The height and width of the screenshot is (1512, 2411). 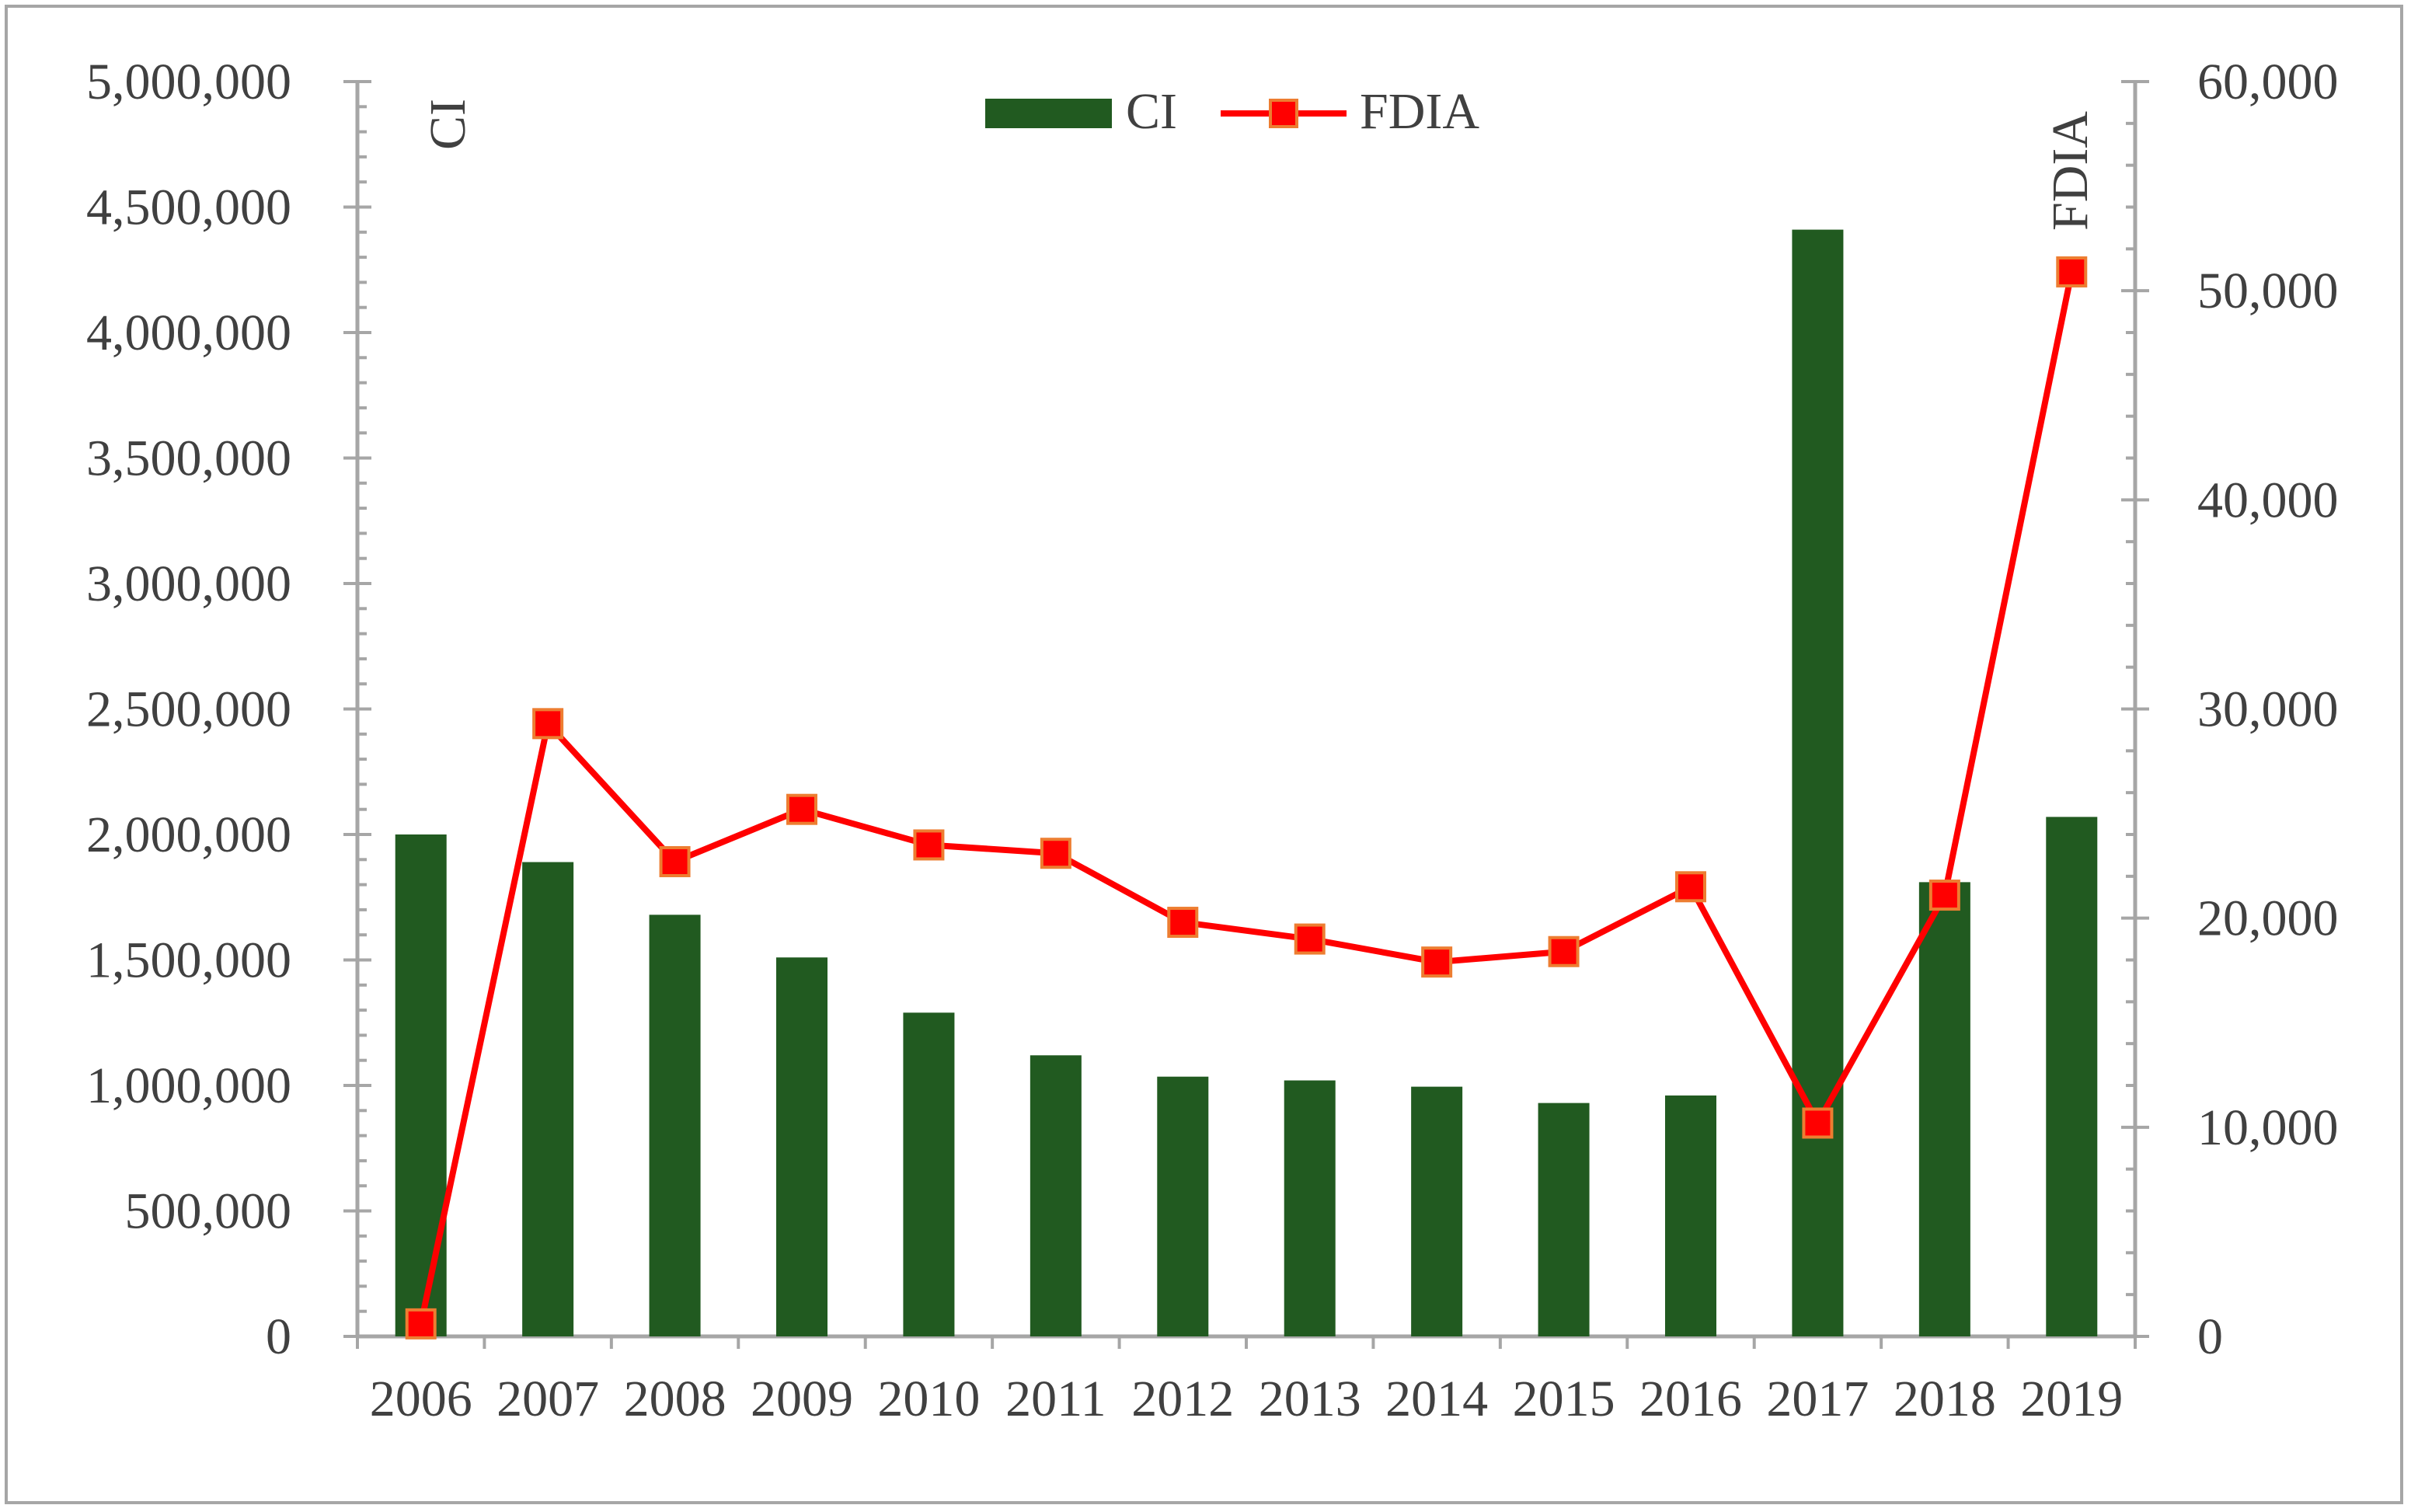 I want to click on legend-ci-swatch, so click(x=1048, y=113).